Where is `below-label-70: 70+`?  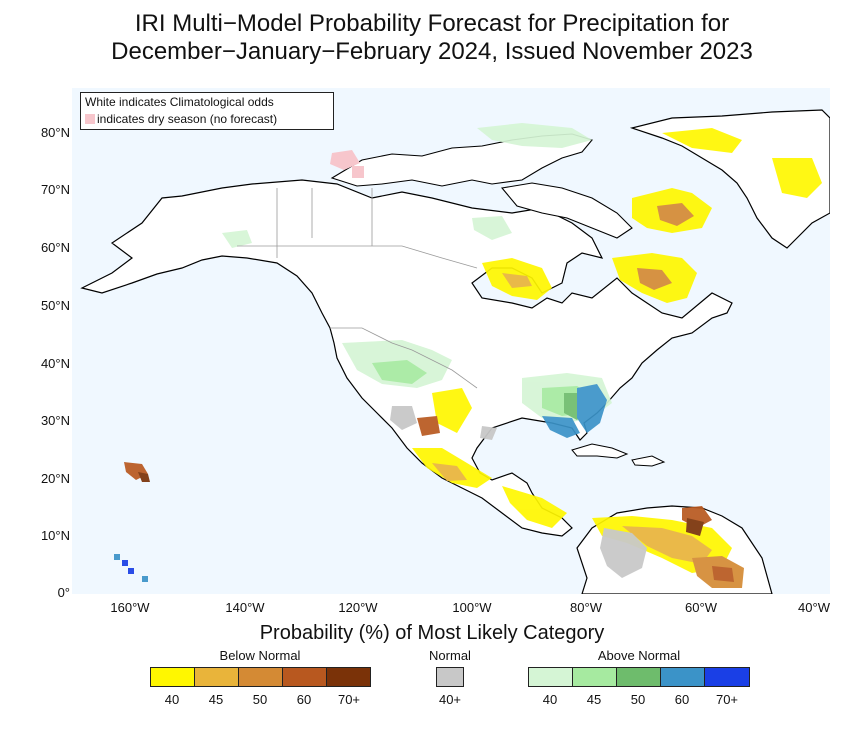 below-label-70: 70+ is located at coordinates (349, 699).